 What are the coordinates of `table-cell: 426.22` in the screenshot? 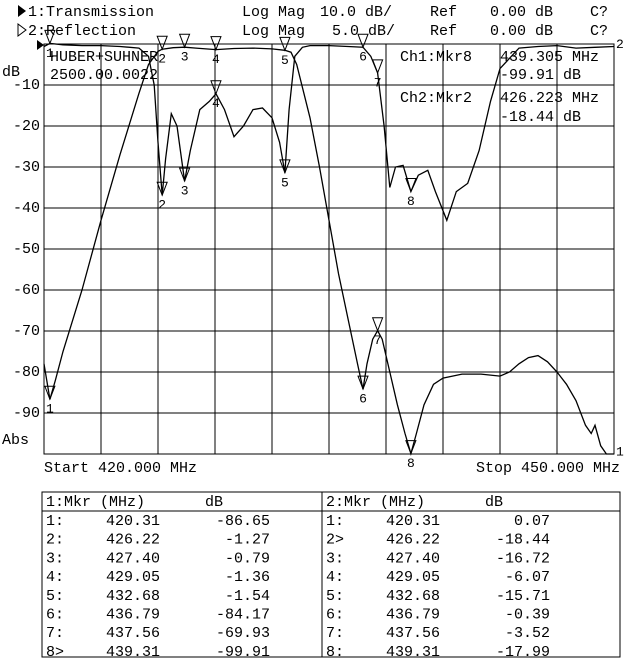 It's located at (133, 540).